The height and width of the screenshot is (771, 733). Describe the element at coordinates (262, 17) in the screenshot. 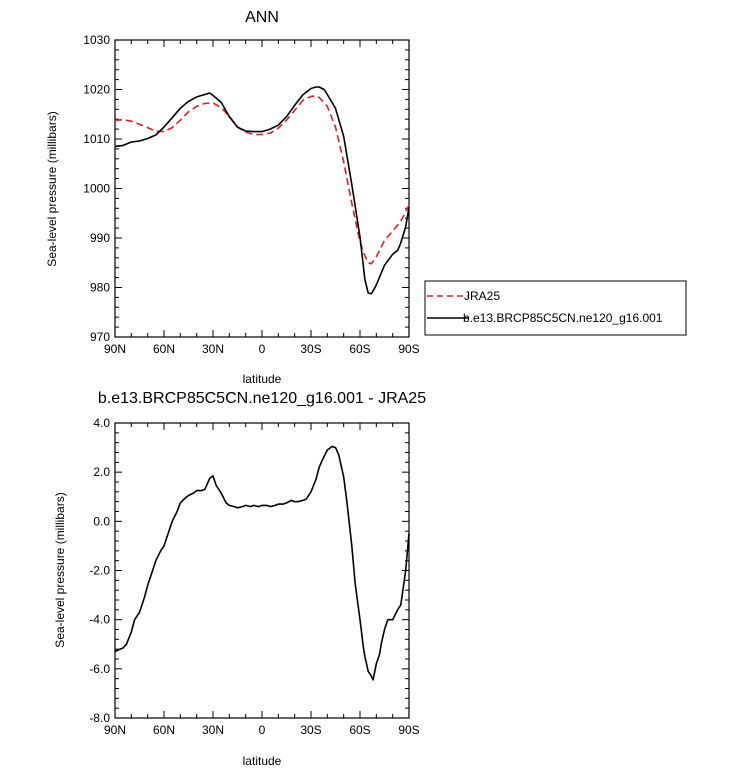

I see `chart-title: ANN` at that location.